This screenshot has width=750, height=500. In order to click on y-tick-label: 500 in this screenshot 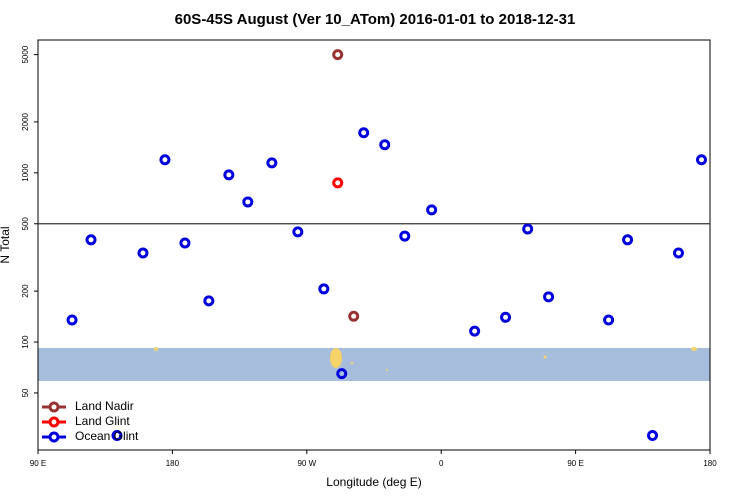, I will do `click(25, 224)`.